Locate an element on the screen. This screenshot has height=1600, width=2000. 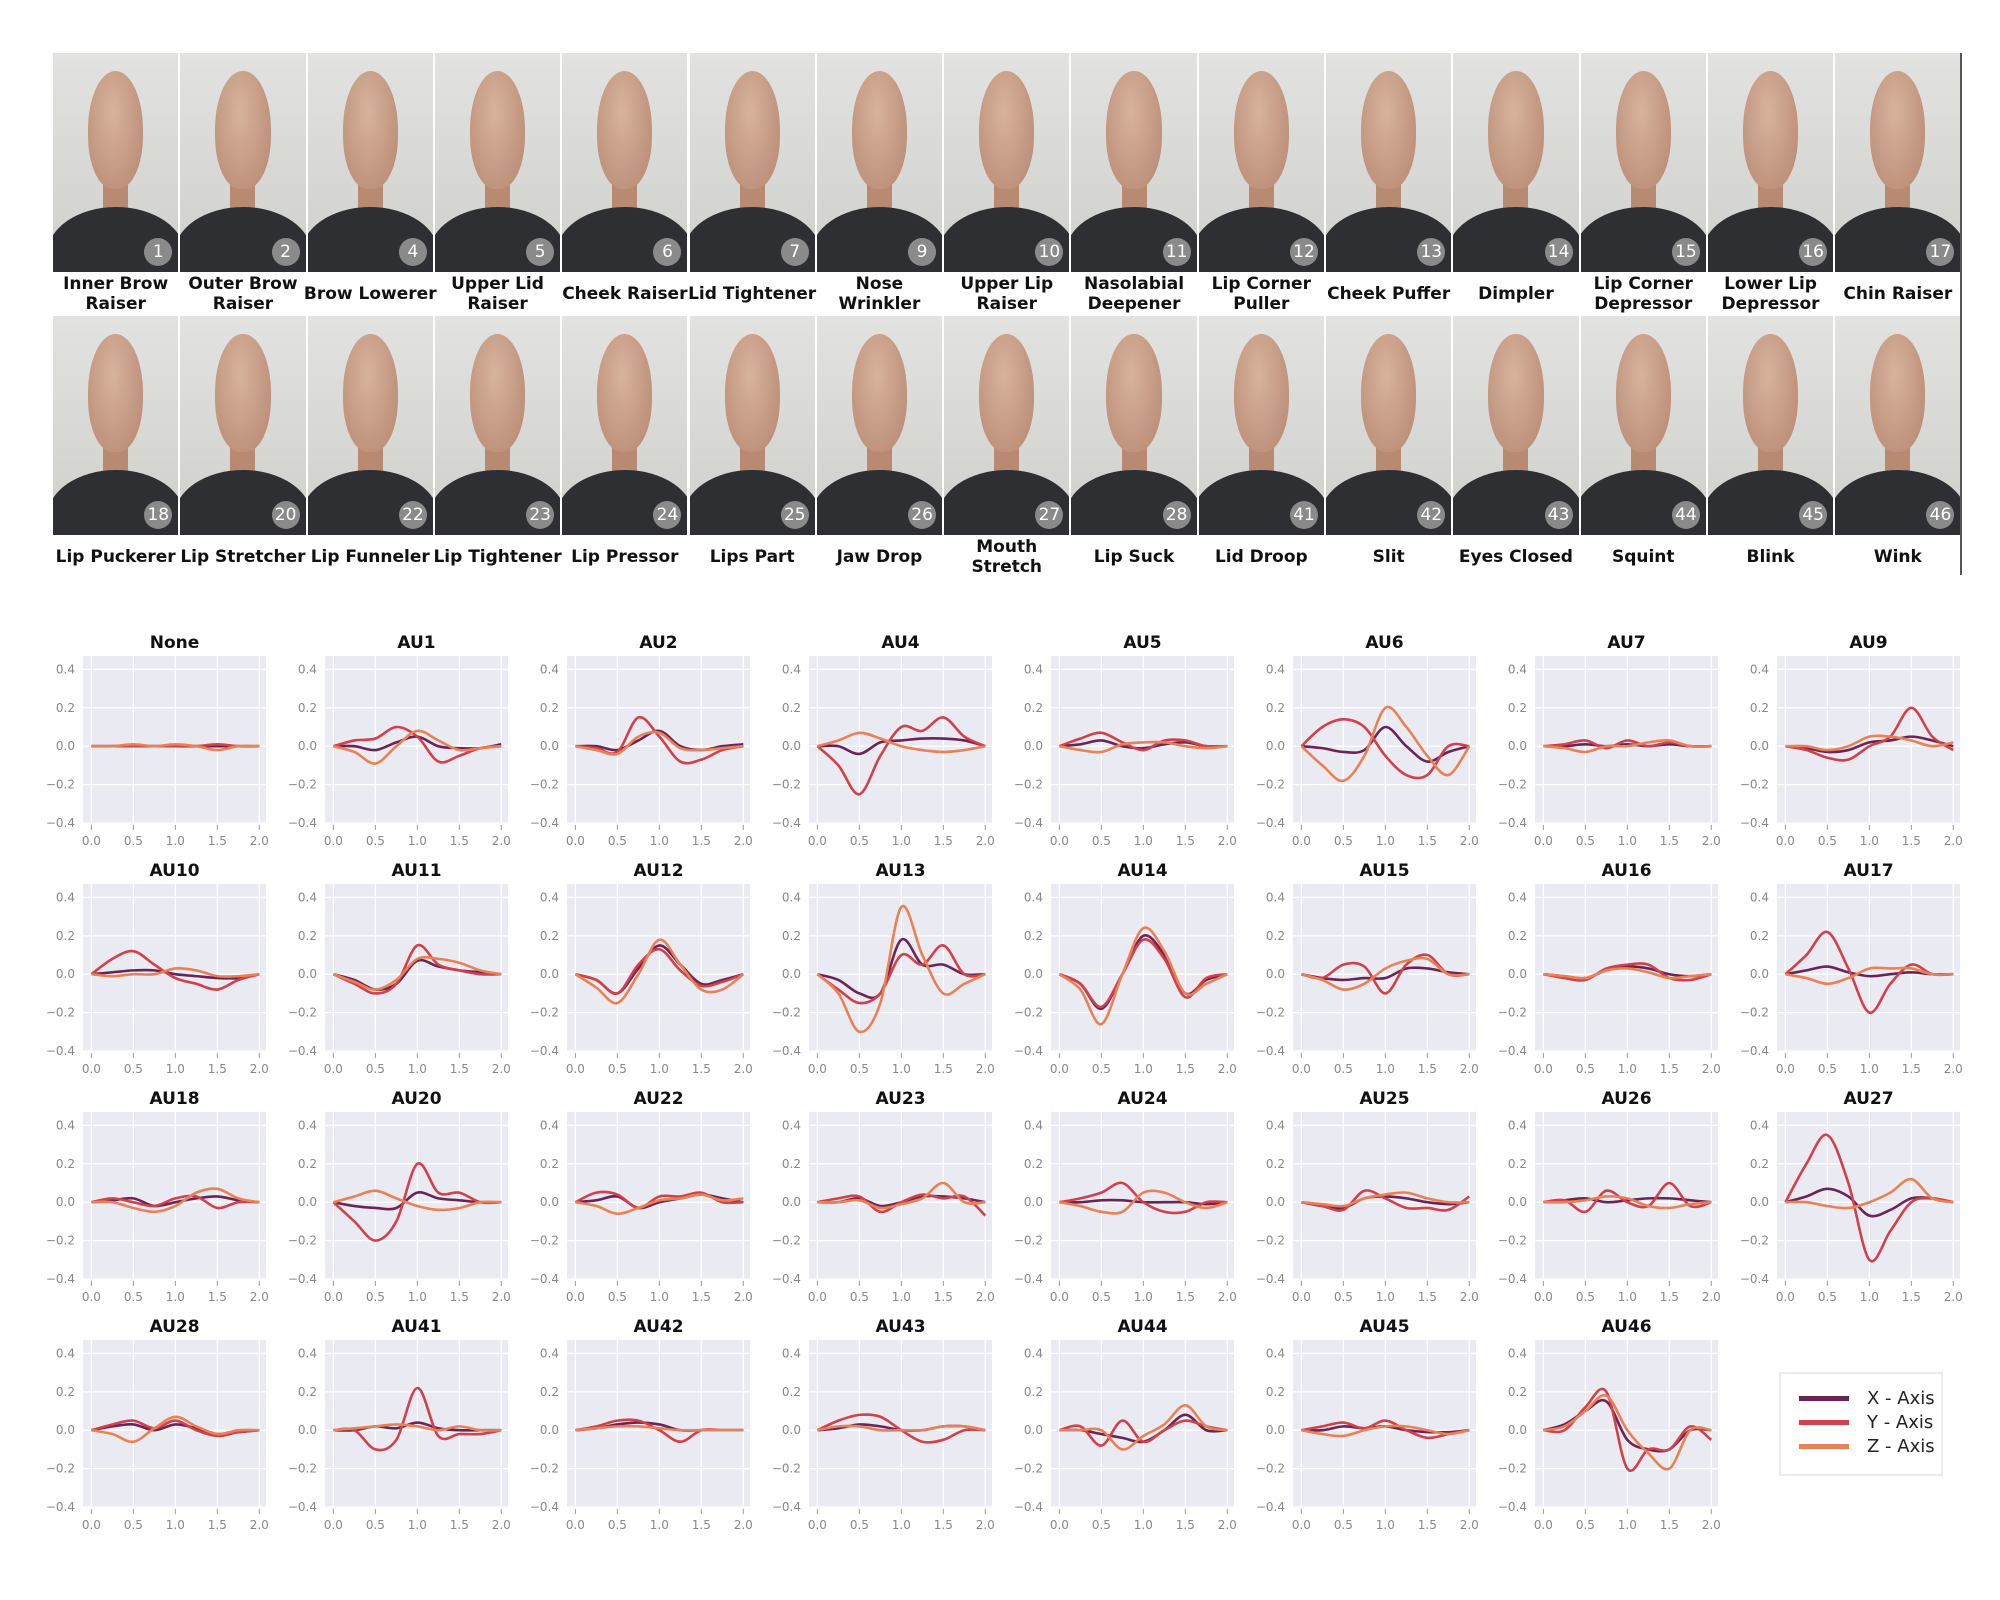
face-photo: 41 is located at coordinates (1261, 425).